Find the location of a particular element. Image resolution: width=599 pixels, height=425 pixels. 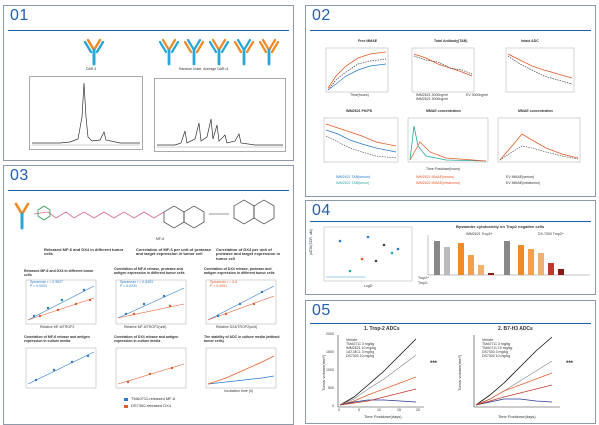

panel-02-number: 02 is located at coordinates (321, 15).